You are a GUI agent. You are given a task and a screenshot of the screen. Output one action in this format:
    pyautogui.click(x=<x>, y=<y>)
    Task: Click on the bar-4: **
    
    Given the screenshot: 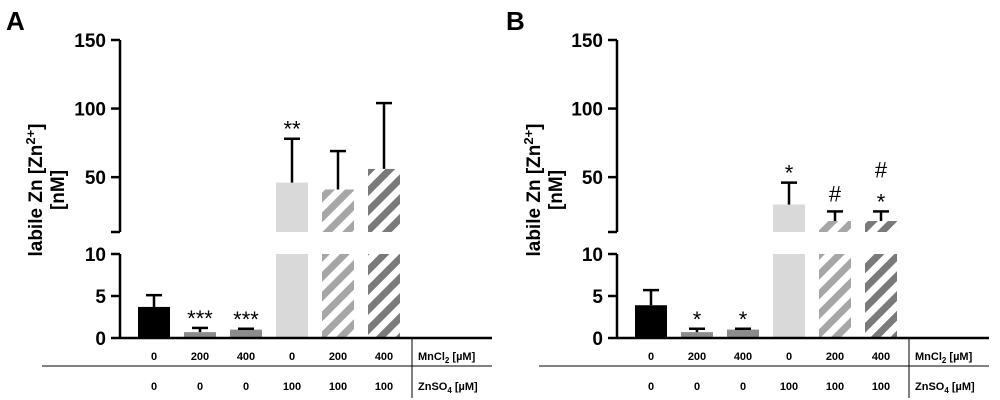 What is the action you would take?
    pyautogui.click(x=292, y=227)
    